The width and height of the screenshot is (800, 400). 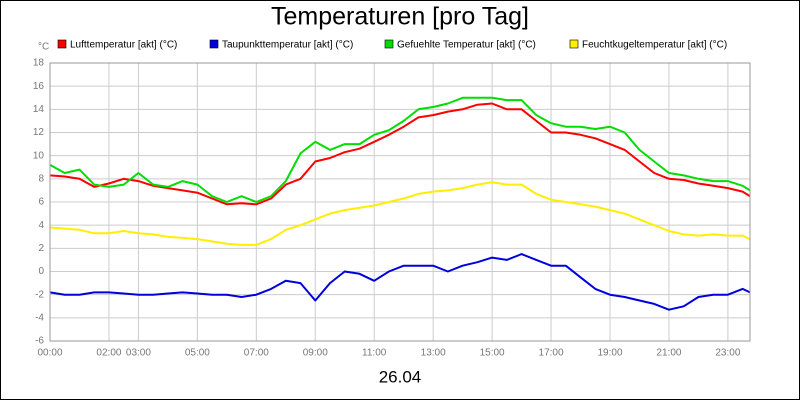 I want to click on y-tick-label: -4, so click(x=39, y=317).